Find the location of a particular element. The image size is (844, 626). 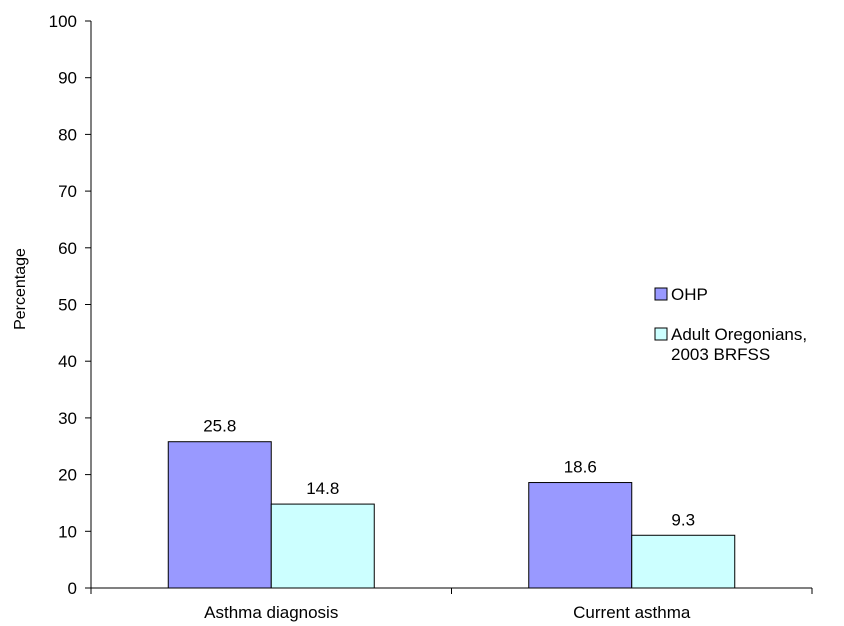

y-tick-label: 60 is located at coordinates (67, 248).